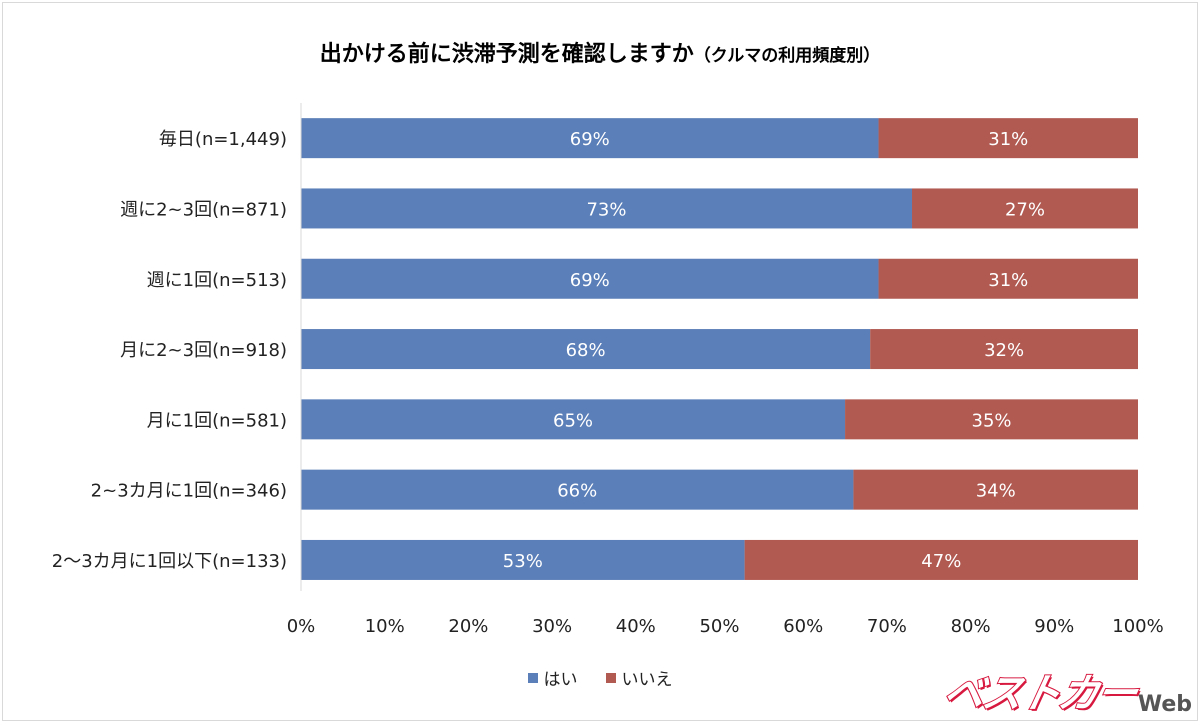  I want to click on x-tick-label-8: 80%, so click(971, 626).